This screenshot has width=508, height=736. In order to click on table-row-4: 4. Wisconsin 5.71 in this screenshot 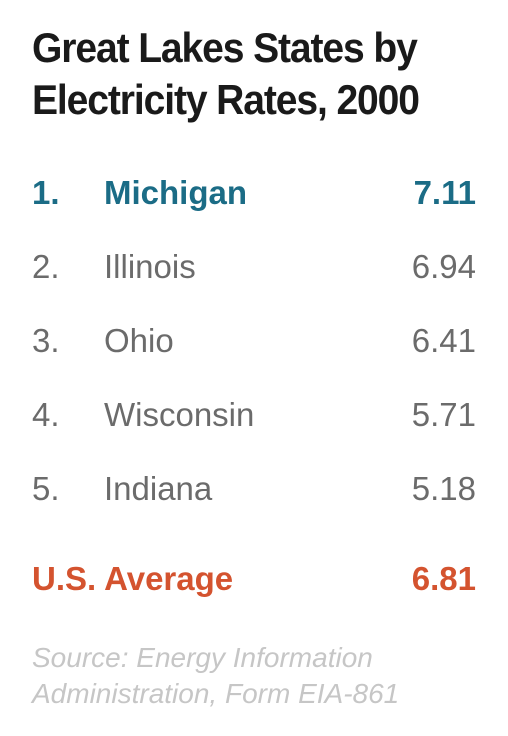, I will do `click(254, 415)`.